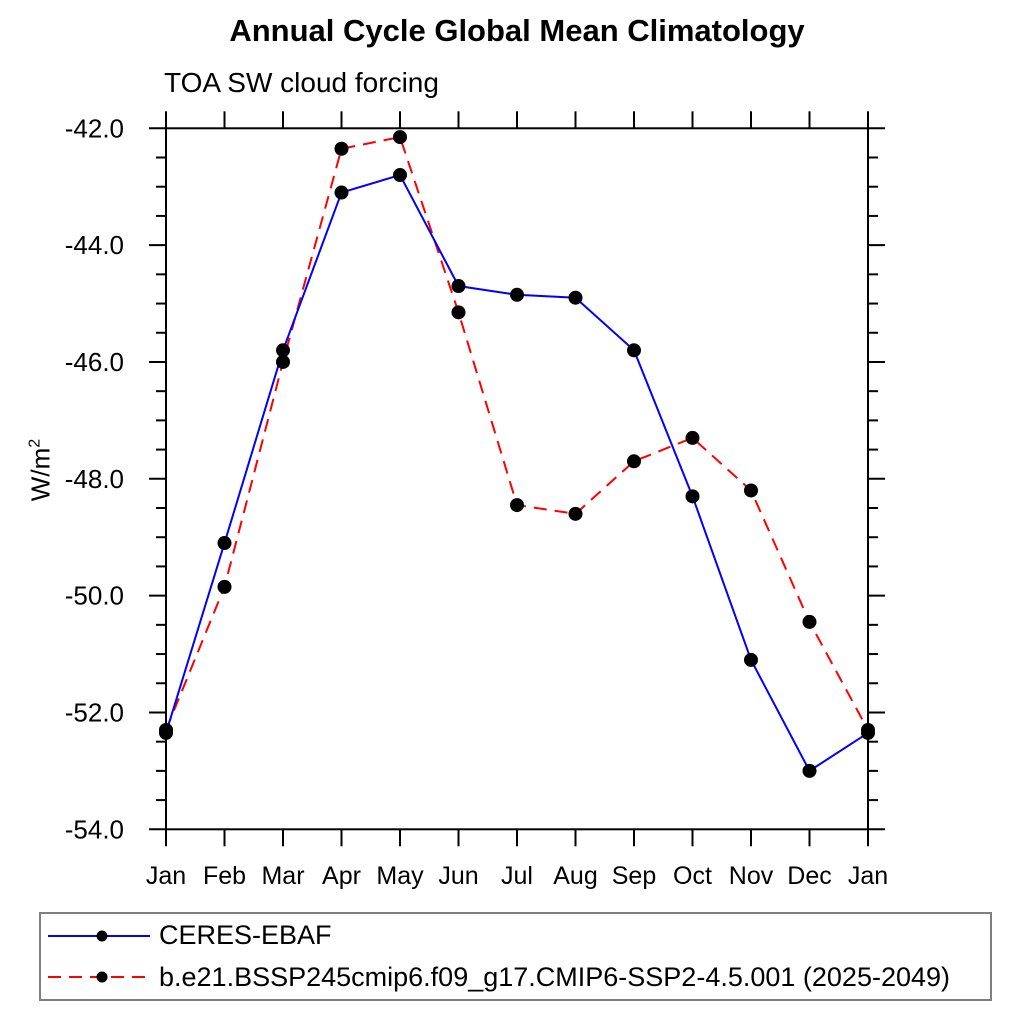 Image resolution: width=1024 pixels, height=1024 pixels. Describe the element at coordinates (751, 876) in the screenshot. I see `x-axis-tick-label: Nov` at that location.